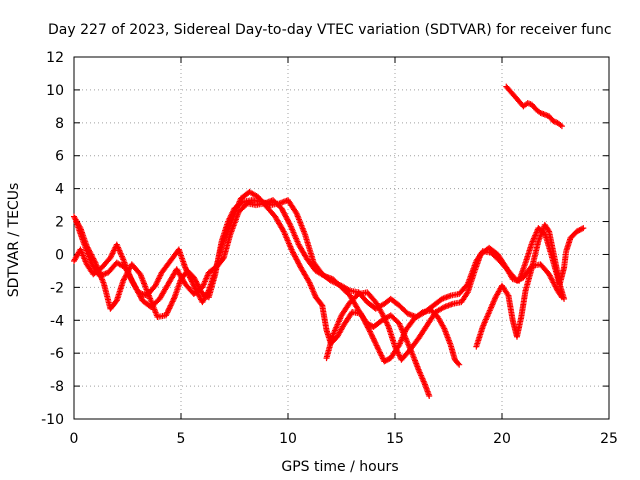  Describe the element at coordinates (52, 420) in the screenshot. I see `y-tick-label: -10` at that location.